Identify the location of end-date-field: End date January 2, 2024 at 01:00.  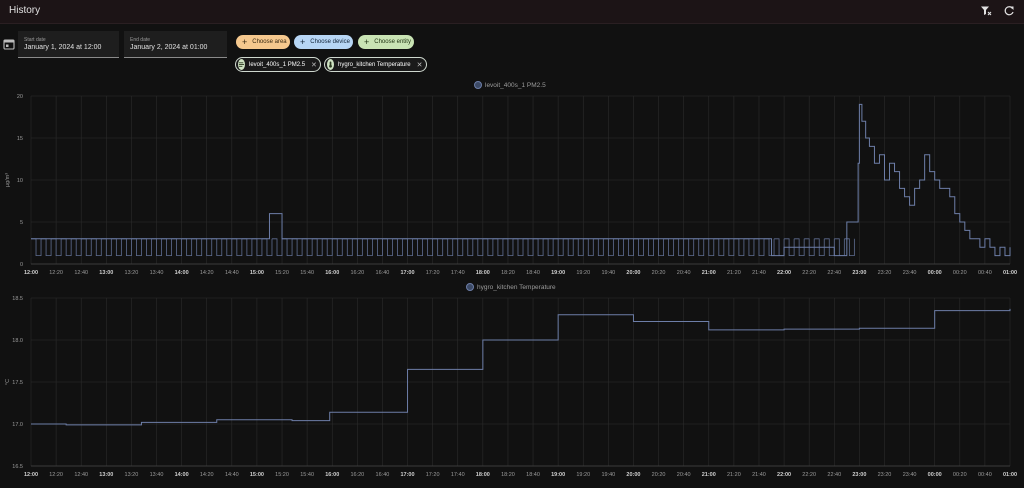
(175, 44).